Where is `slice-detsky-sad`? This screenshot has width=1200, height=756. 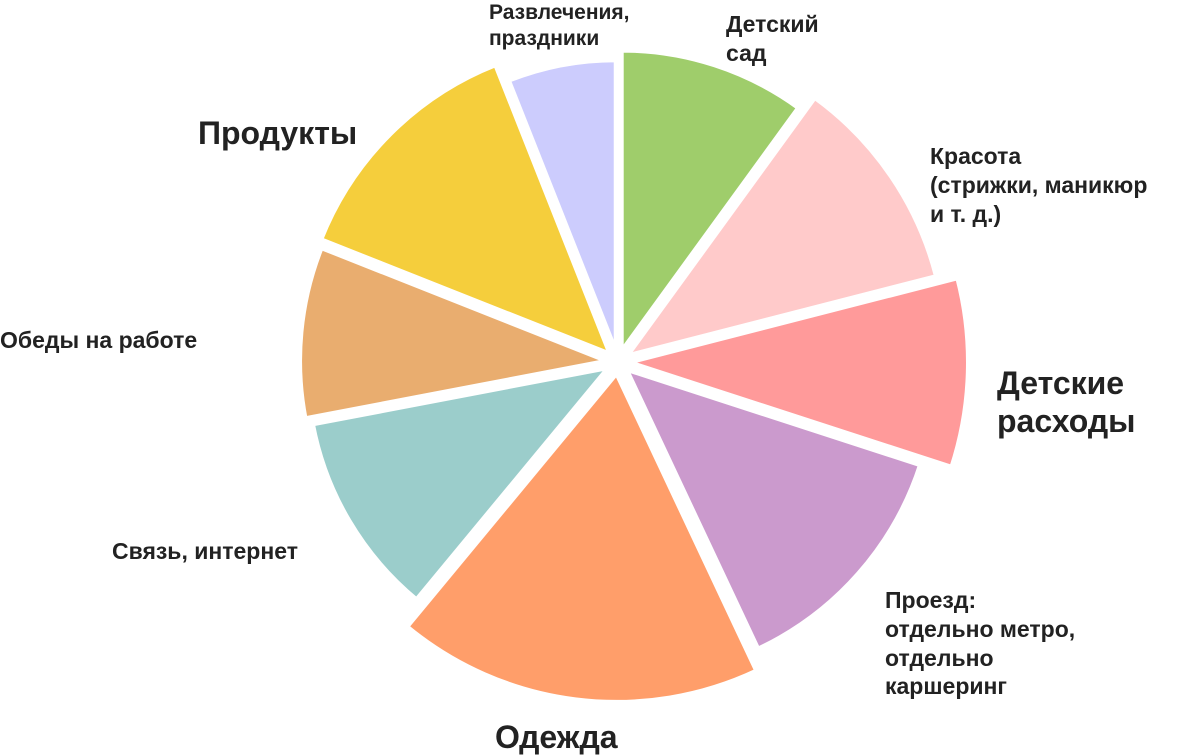
slice-detsky-sad is located at coordinates (710, 200).